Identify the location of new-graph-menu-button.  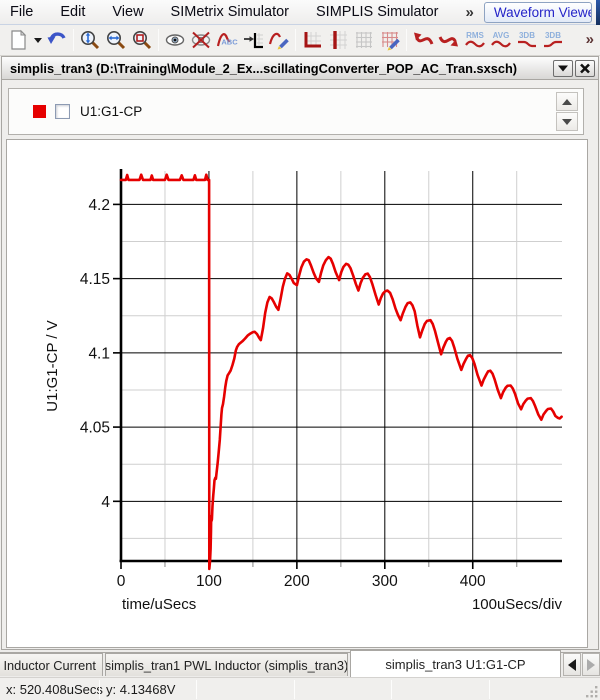
(37, 40).